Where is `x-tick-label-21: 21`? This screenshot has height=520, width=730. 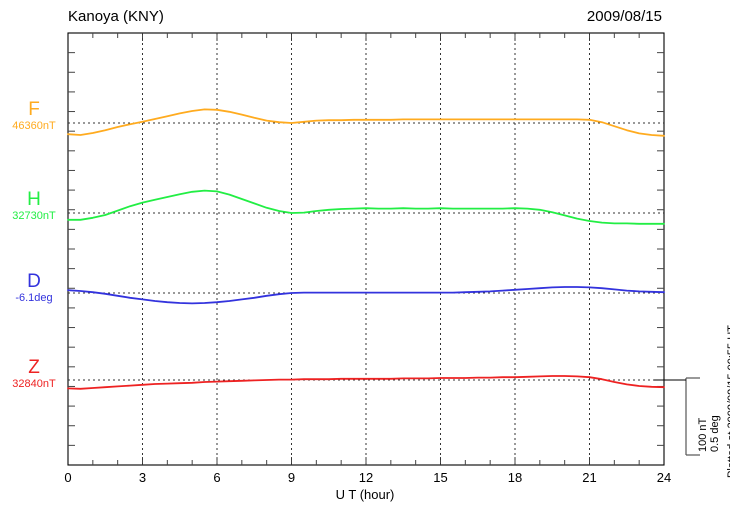 x-tick-label-21: 21 is located at coordinates (589, 477).